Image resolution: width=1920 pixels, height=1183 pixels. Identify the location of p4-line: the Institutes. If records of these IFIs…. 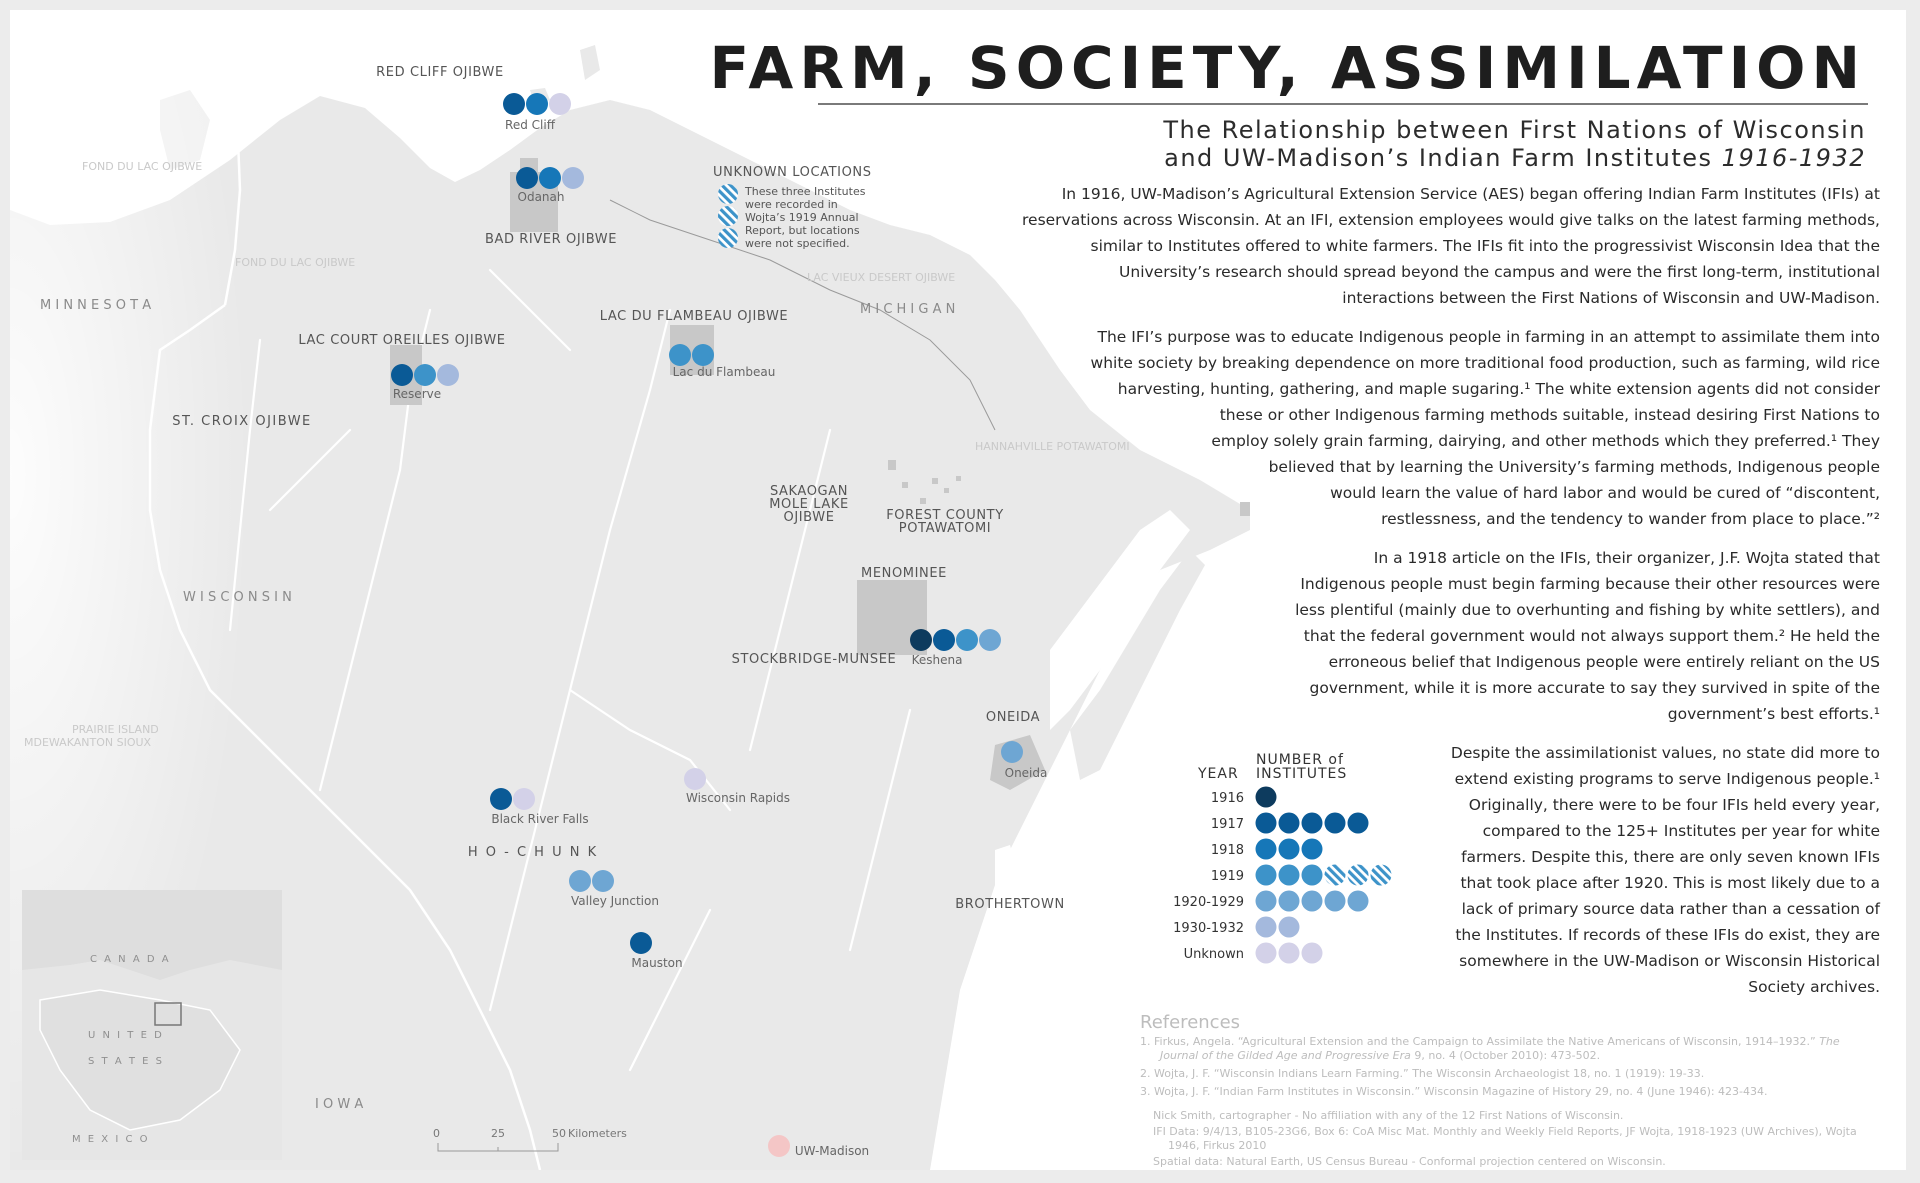
(1667, 935).